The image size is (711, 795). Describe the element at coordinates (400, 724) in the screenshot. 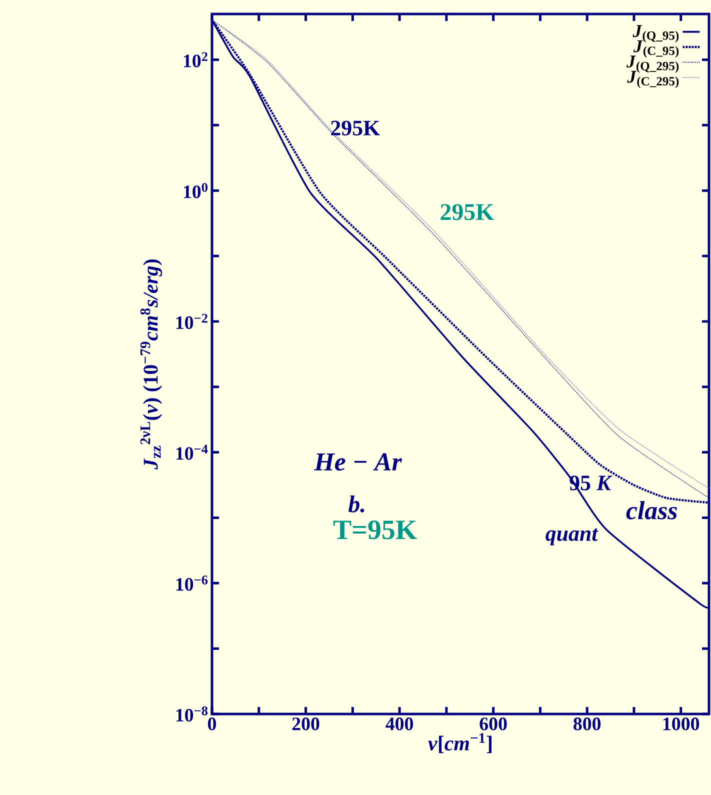

I see `x-tick-label: 400` at that location.